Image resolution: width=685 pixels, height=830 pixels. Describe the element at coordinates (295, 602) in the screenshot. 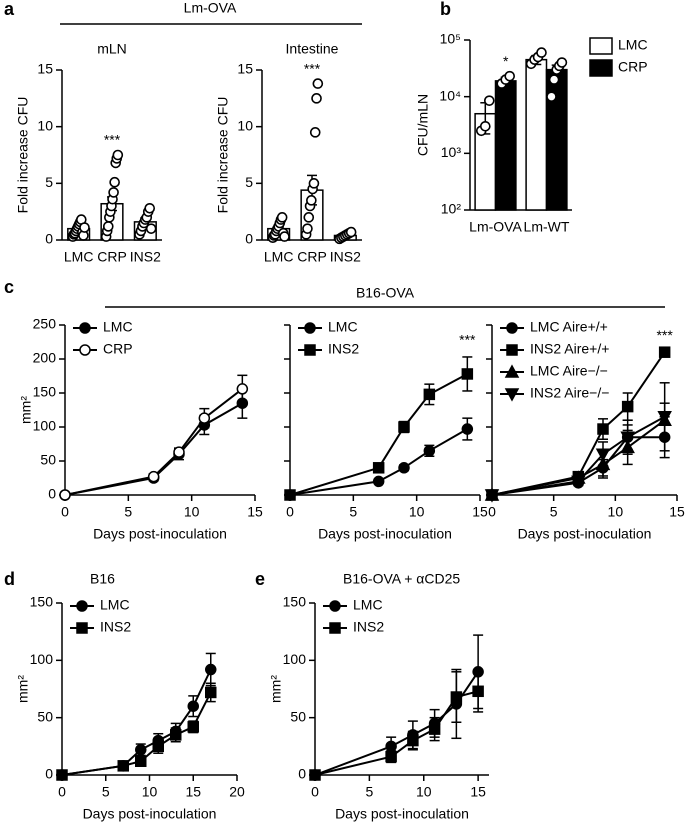

I see `y-tick-label: 150` at that location.